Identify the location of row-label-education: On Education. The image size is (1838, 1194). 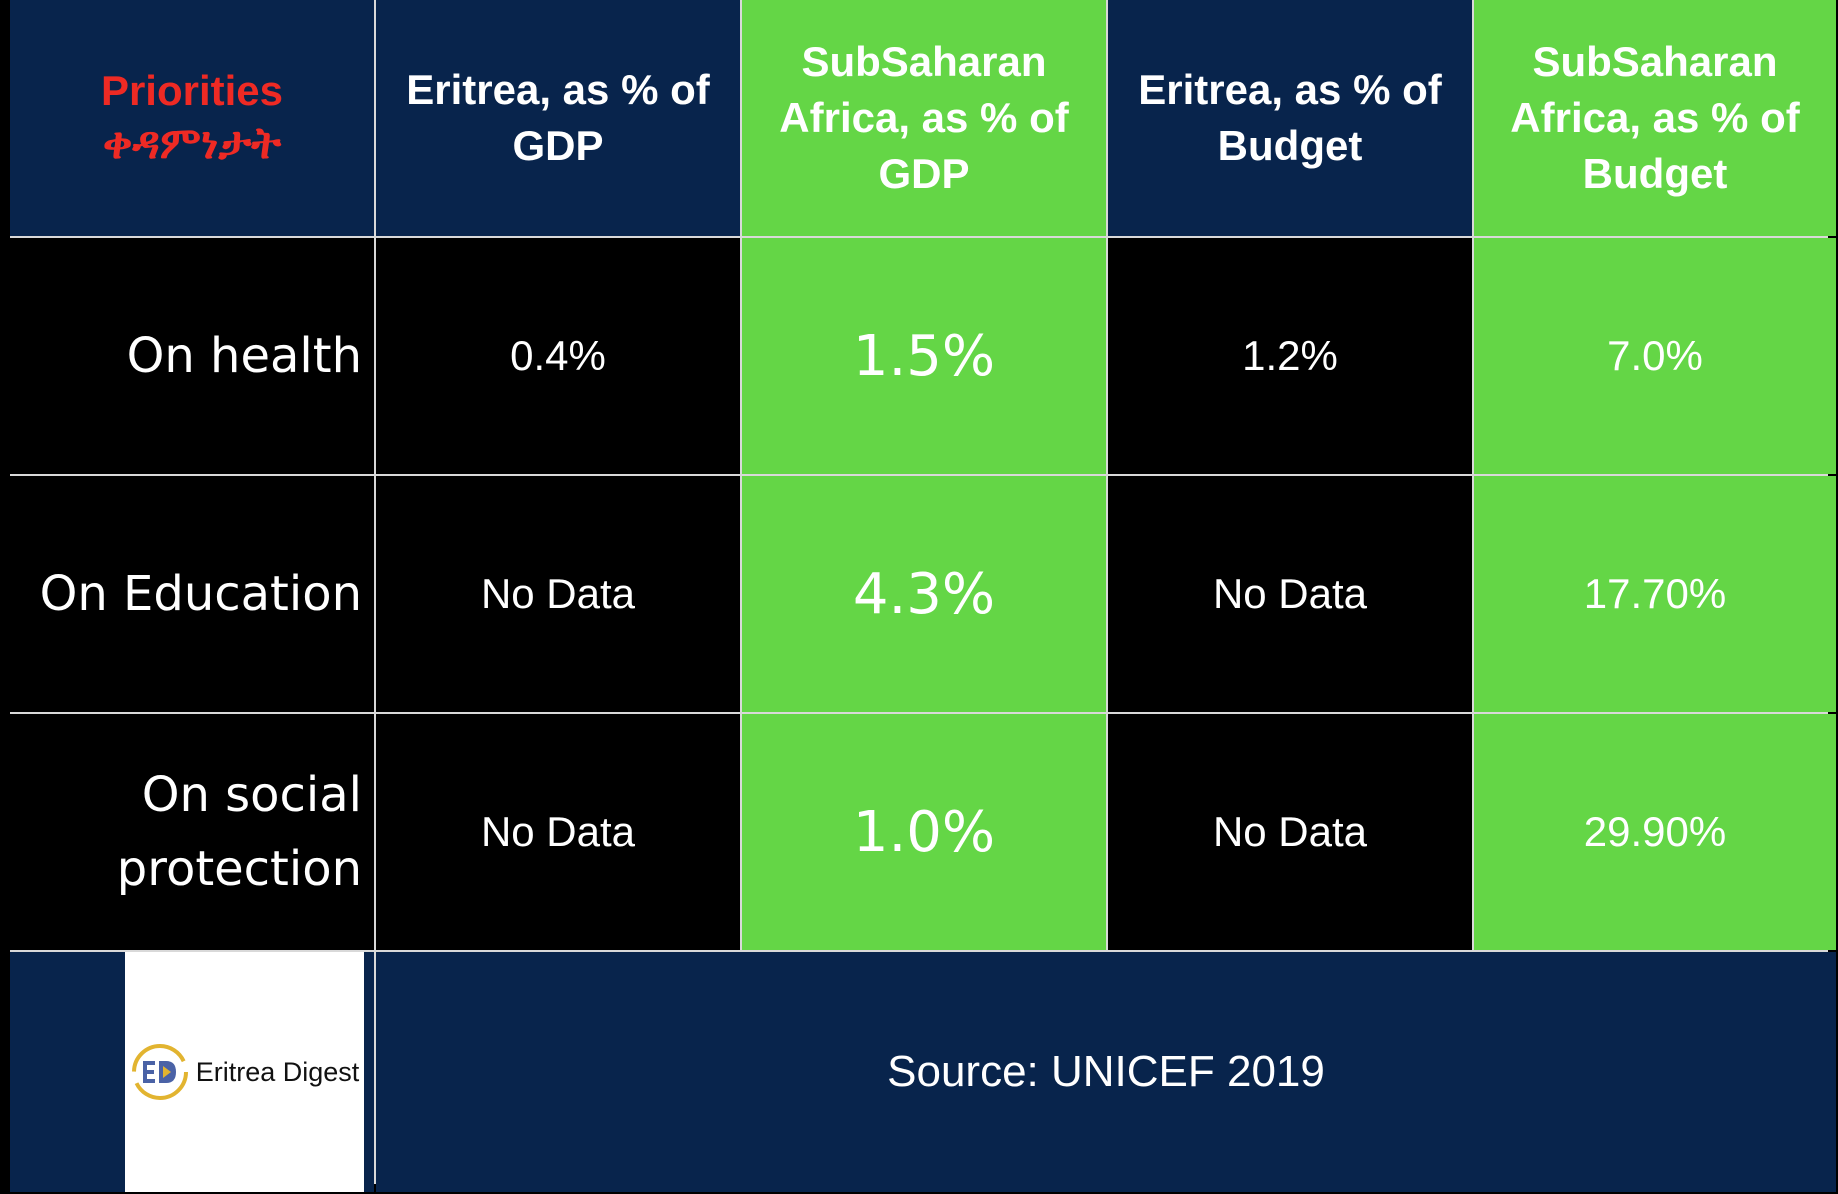
(192, 594).